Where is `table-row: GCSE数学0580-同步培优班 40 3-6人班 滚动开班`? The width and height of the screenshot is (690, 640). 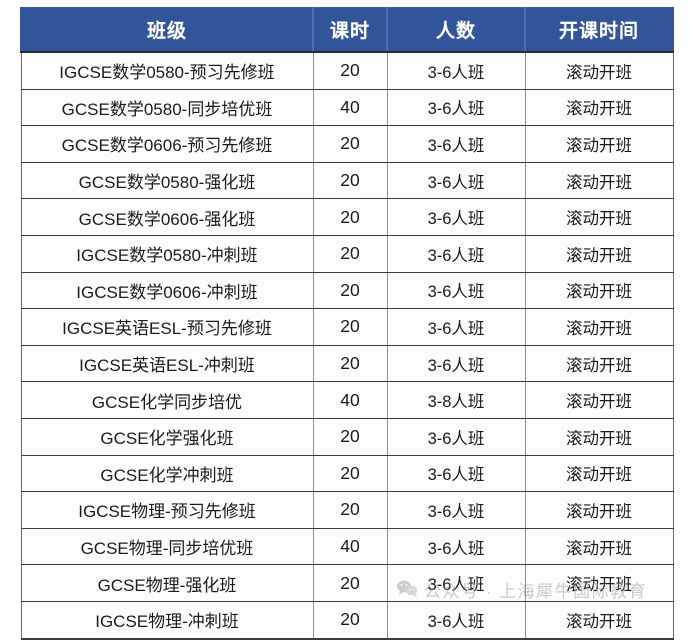 table-row: GCSE数学0580-同步培优班 40 3-6人班 滚动开班 is located at coordinates (347, 108).